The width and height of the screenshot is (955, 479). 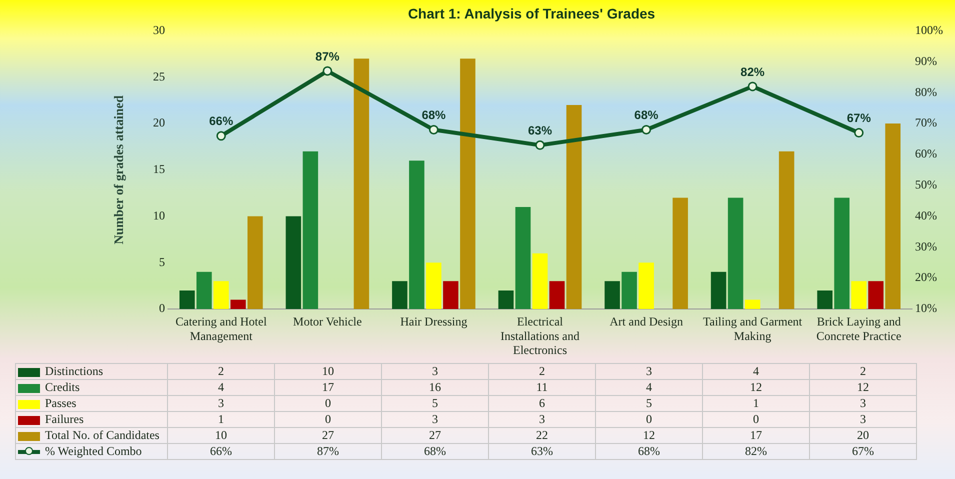 I want to click on x-tick-label: Brick Laying and Concrete Practice, so click(x=859, y=328).